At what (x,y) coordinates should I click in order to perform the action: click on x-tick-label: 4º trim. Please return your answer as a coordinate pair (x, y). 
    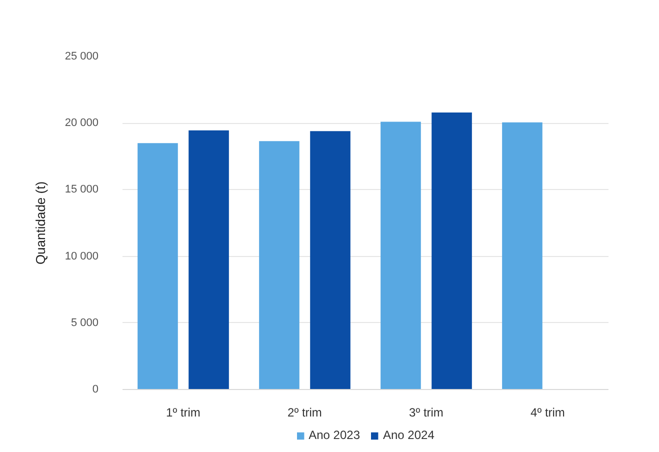
    Looking at the image, I should click on (547, 413).